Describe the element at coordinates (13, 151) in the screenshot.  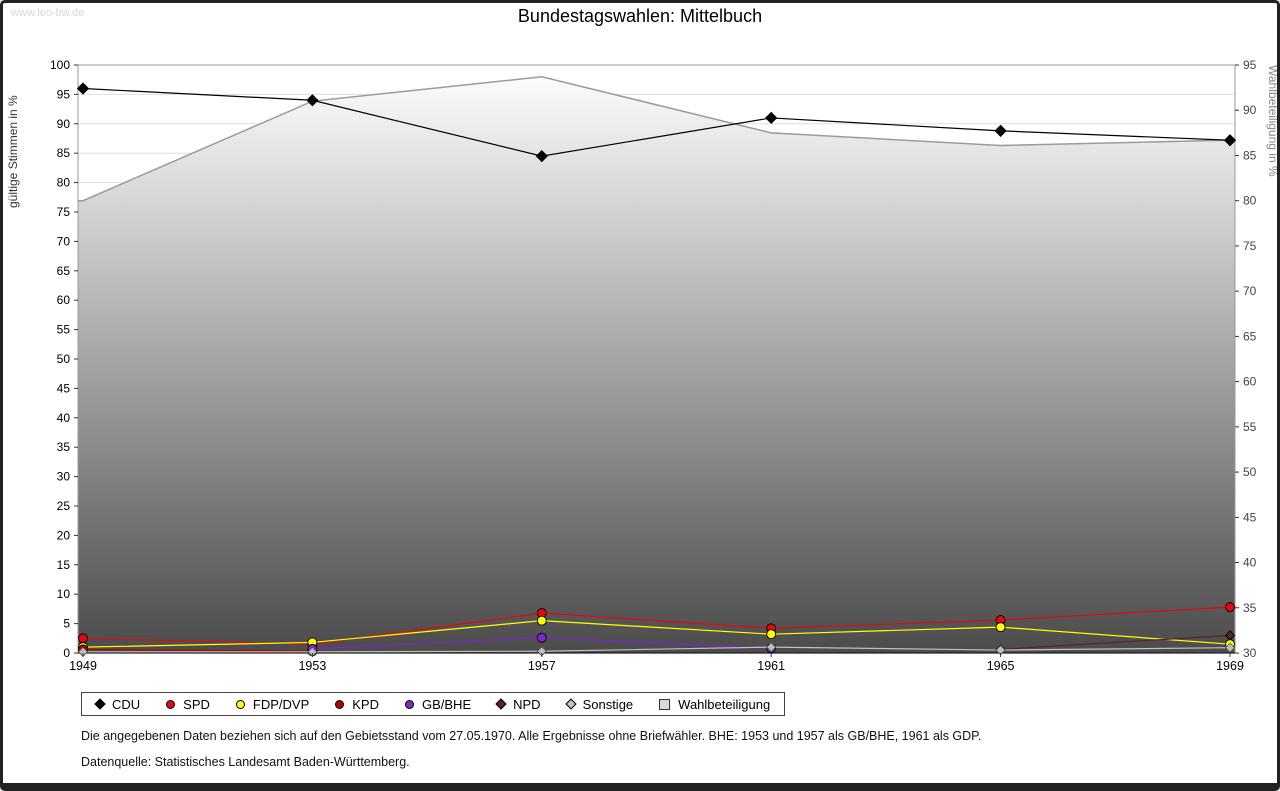
I see `svg-text: gültige Stimmen in %` at that location.